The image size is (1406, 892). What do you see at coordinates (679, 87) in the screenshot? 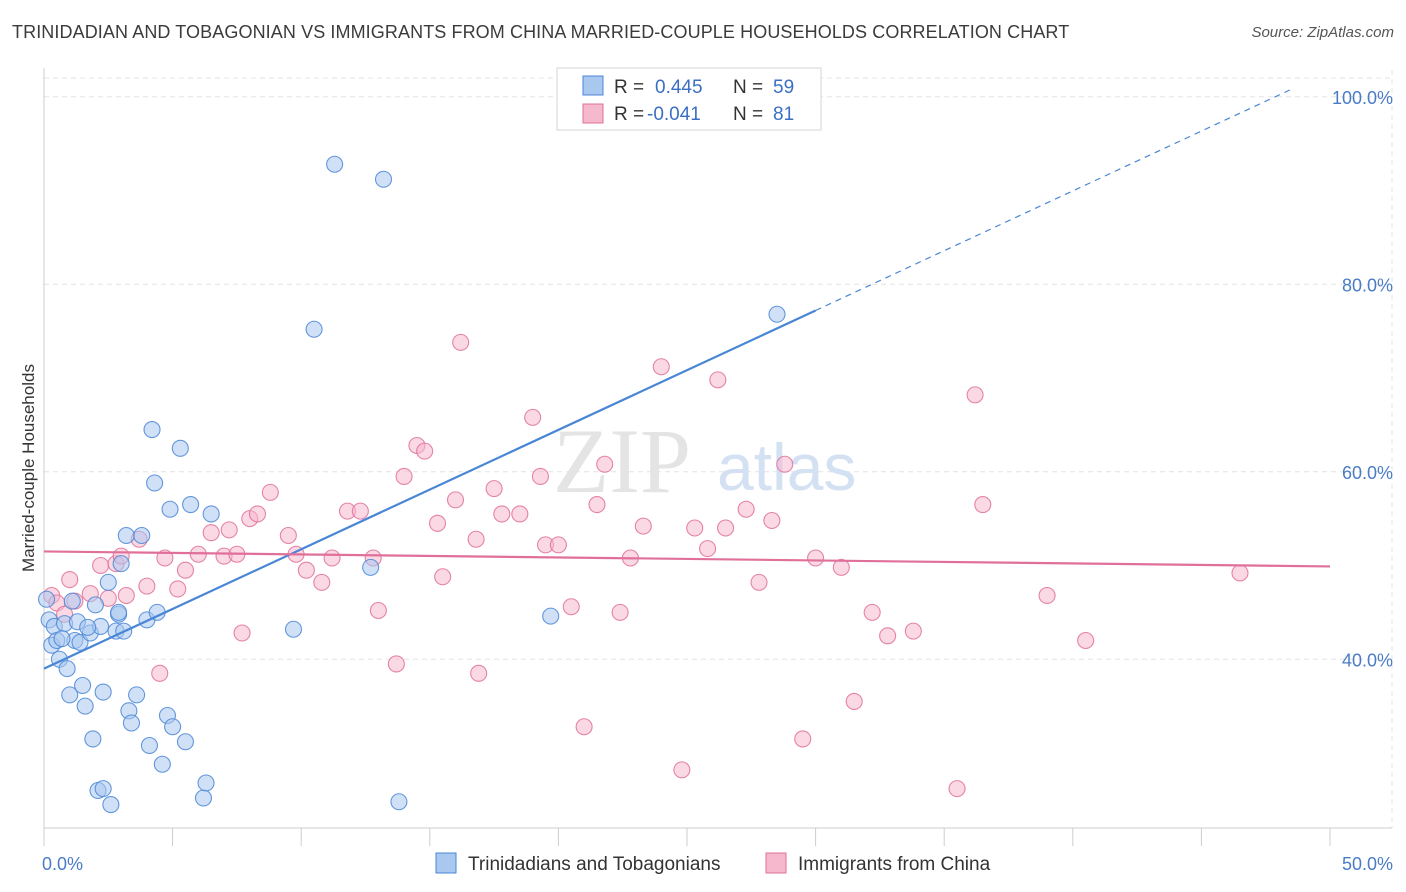
I see `legend-r-value-1: 0.445` at bounding box center [679, 87].